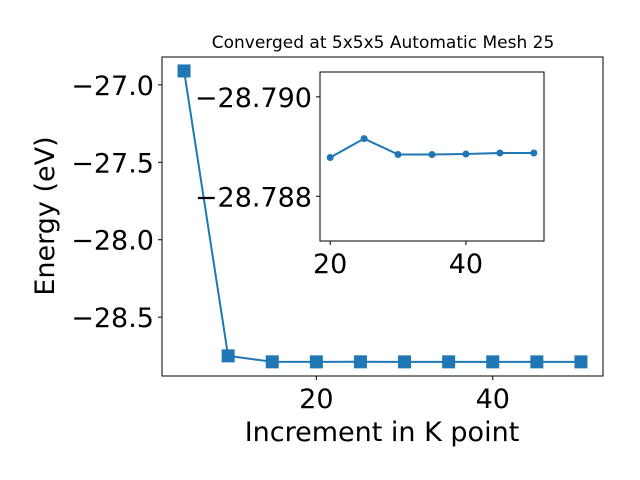 The width and height of the screenshot is (640, 480). Describe the element at coordinates (382, 432) in the screenshot. I see `x-axis-label: Increment in K point` at that location.